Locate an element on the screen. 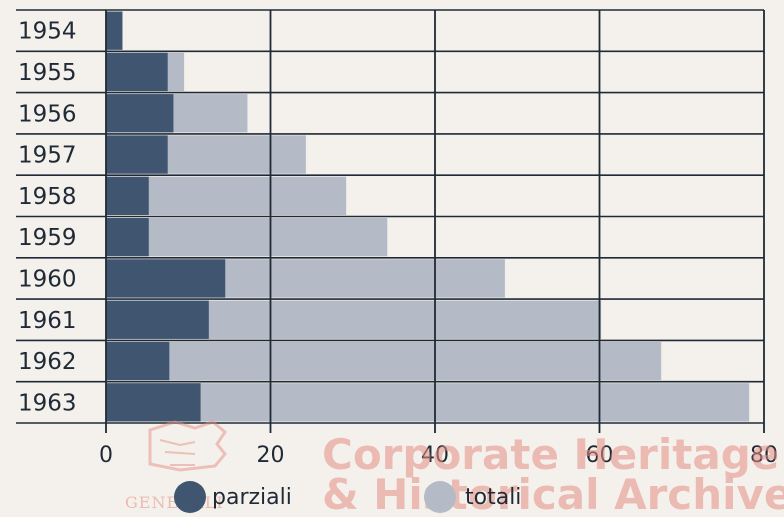 This screenshot has width=784, height=517. y-tick-label-1956: 1956 is located at coordinates (47, 114).